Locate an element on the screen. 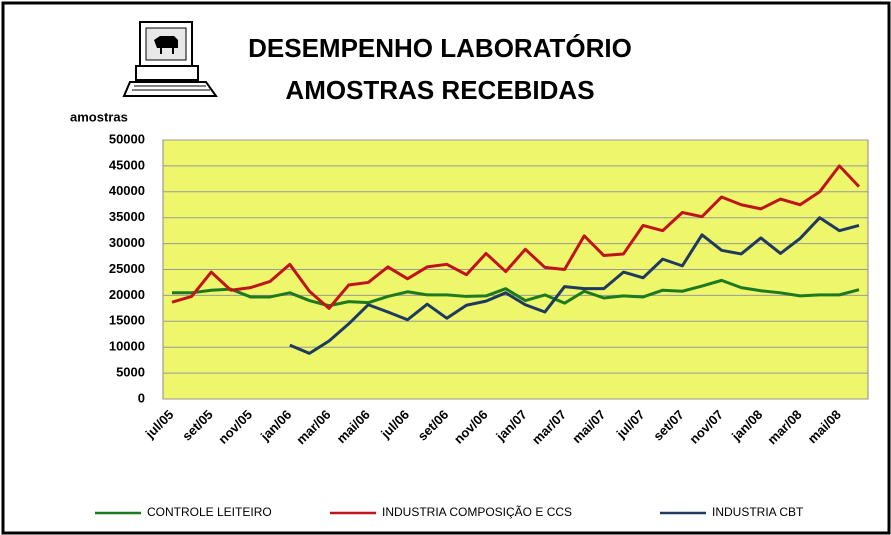 The width and height of the screenshot is (891, 535). y-tick-label: 0 is located at coordinates (141, 397).